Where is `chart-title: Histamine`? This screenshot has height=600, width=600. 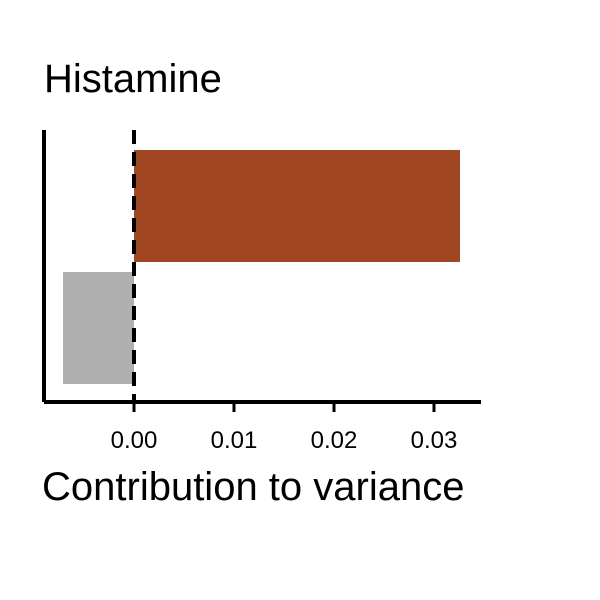 chart-title: Histamine is located at coordinates (133, 79).